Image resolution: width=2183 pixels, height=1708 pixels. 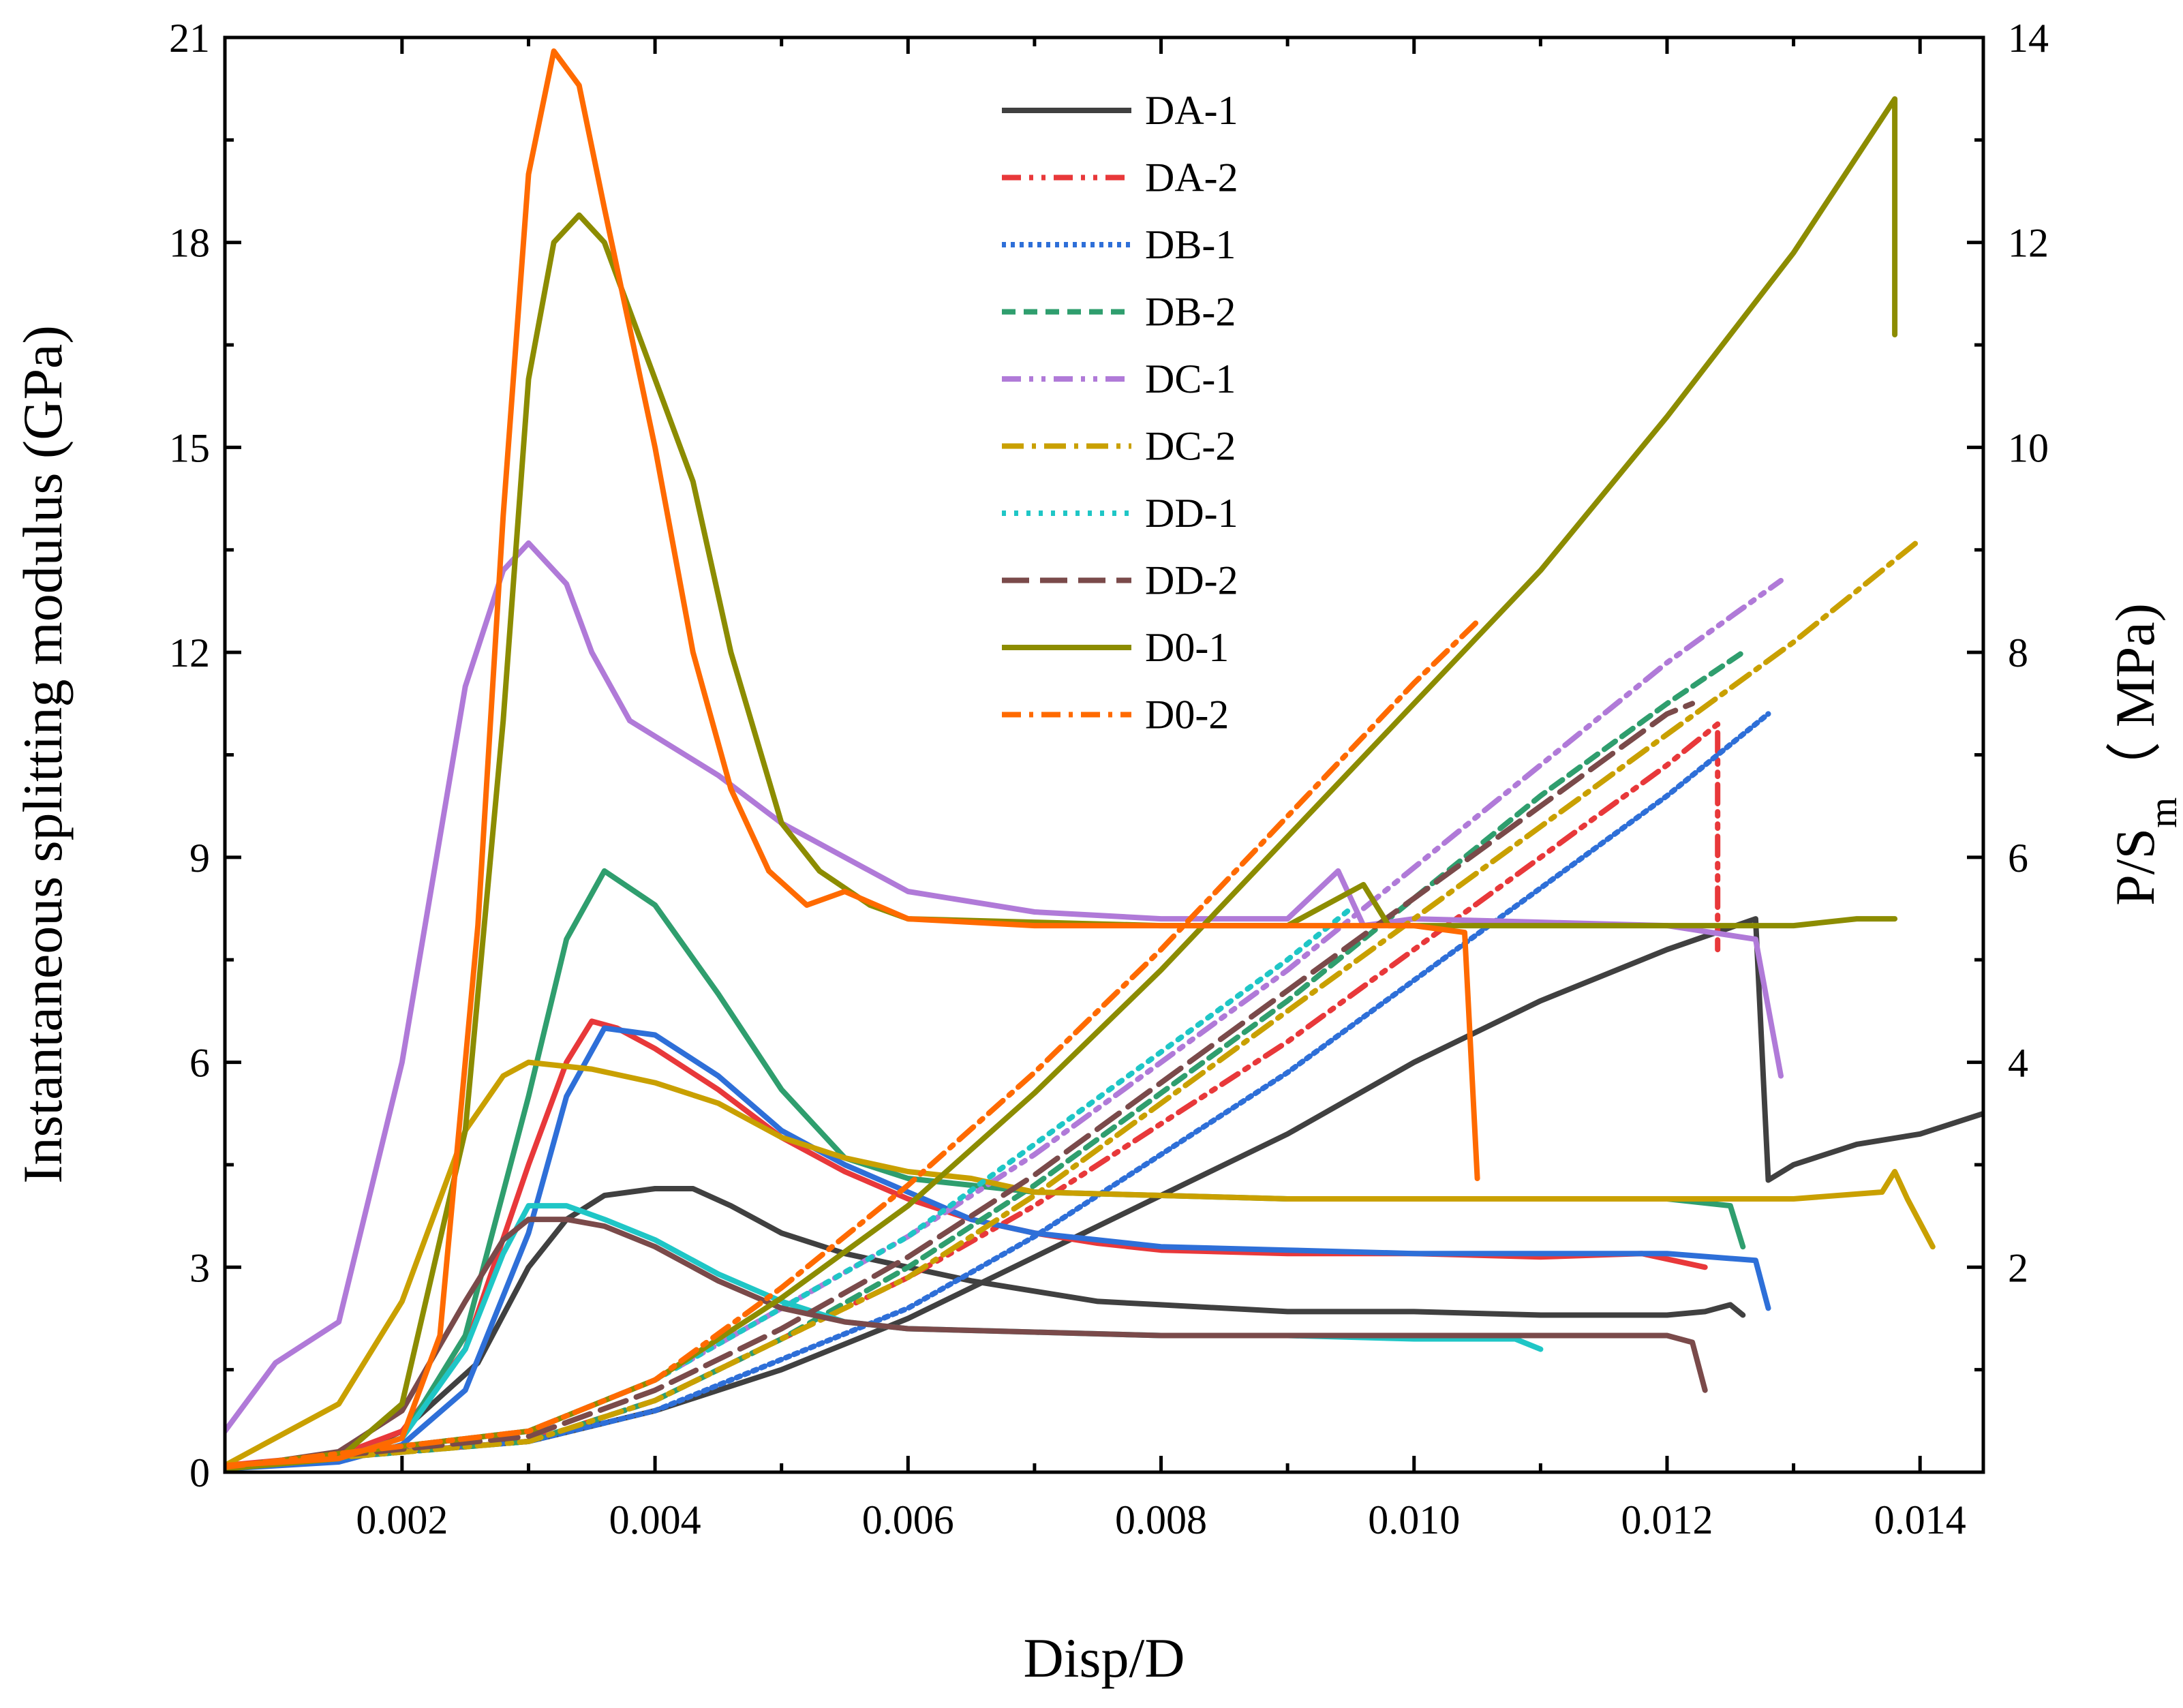 I want to click on y-right-tick-label: 8, so click(x=2018, y=652).